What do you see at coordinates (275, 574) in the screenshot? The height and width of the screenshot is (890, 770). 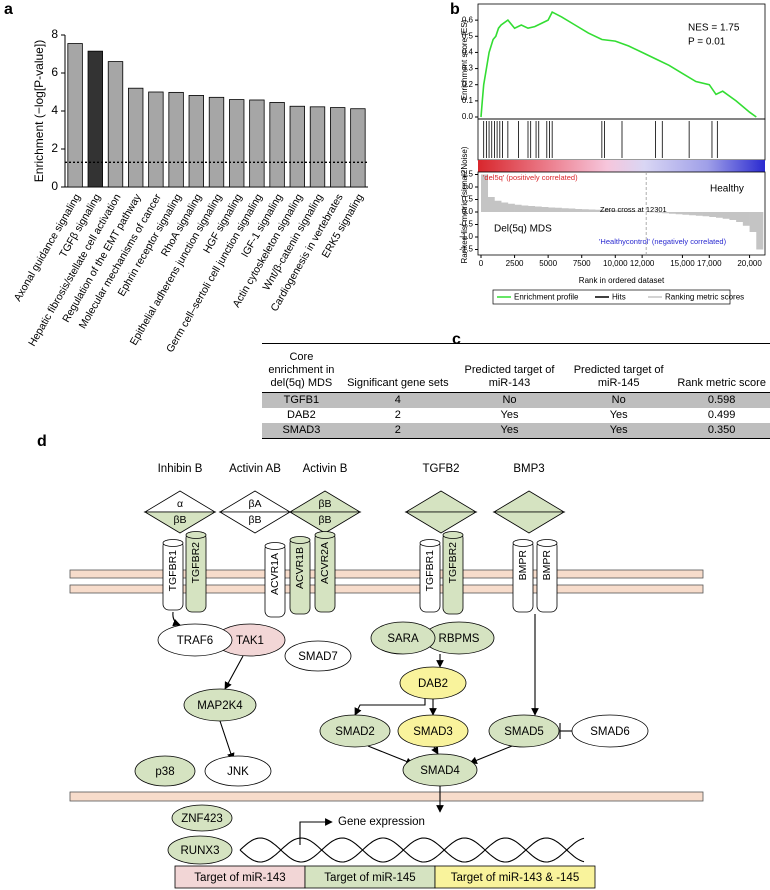 I see `receptor-label: ACVR1A` at bounding box center [275, 574].